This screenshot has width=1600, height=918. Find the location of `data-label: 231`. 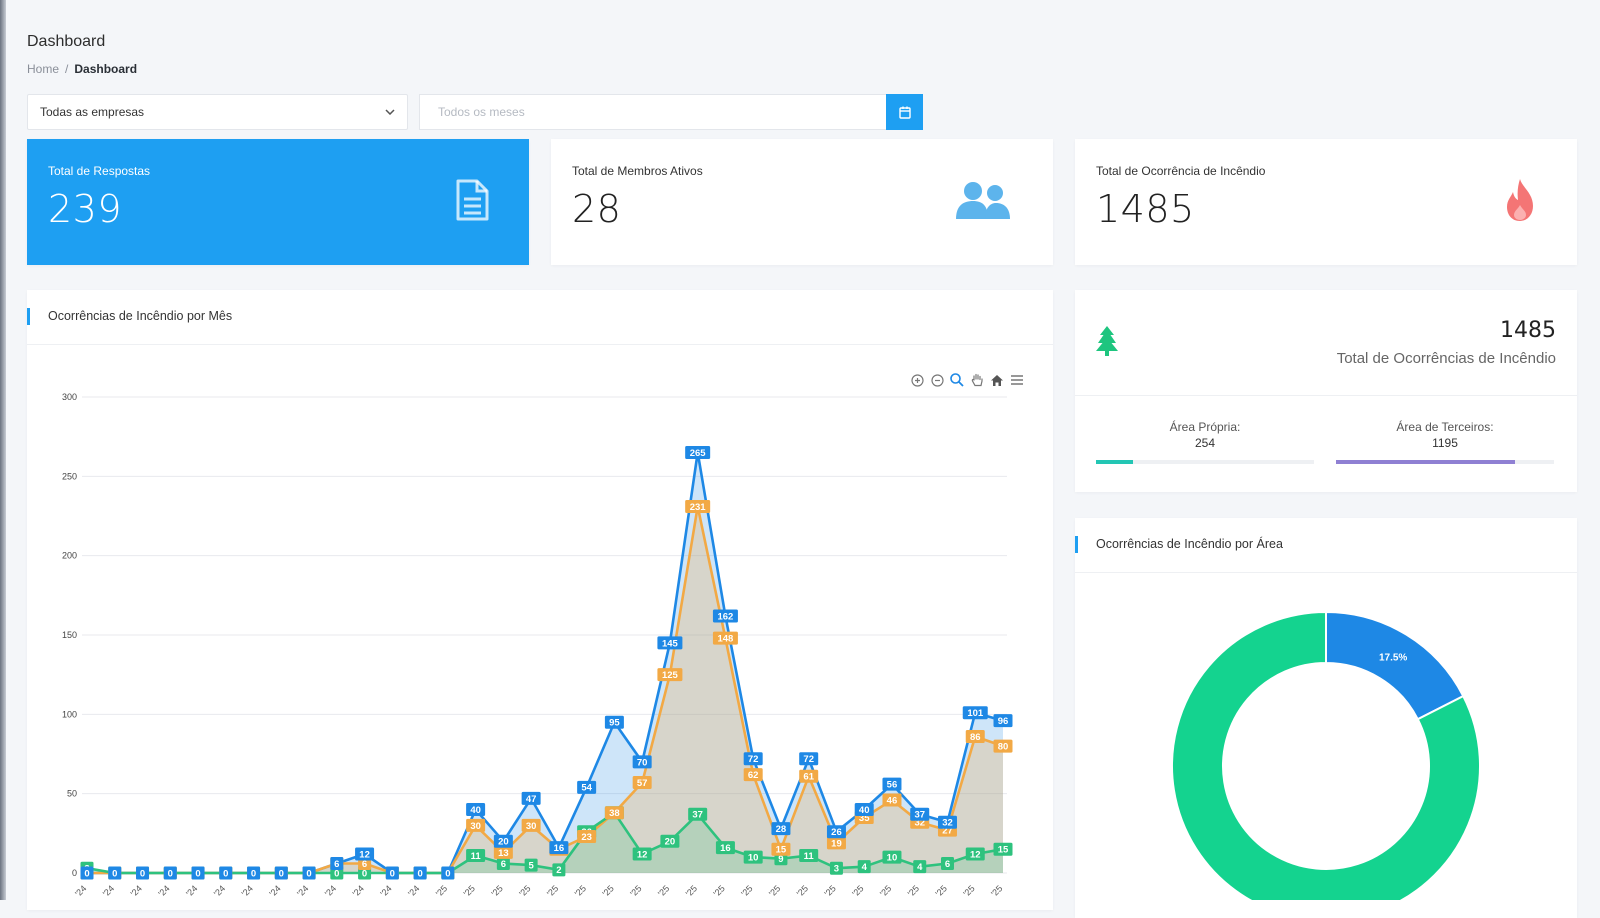

data-label: 231 is located at coordinates (698, 507).